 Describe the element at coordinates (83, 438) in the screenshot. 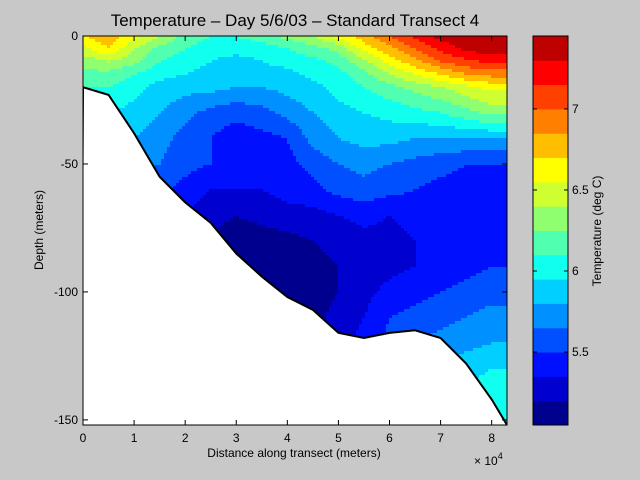

I see `x-tick-label: 0` at that location.